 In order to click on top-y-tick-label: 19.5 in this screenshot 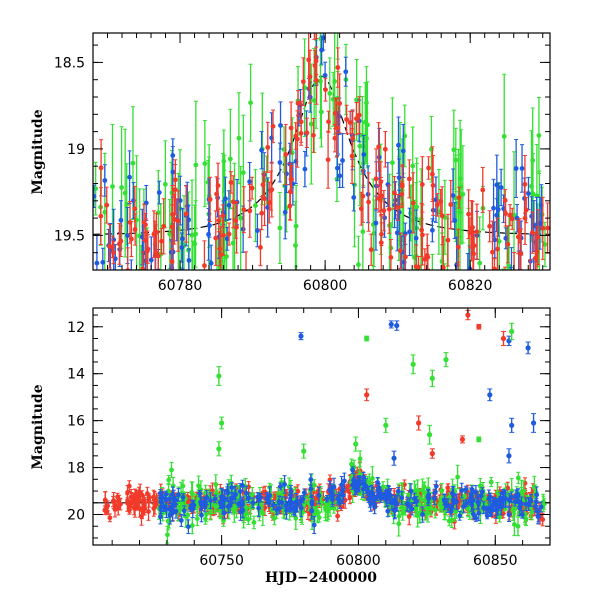, I will do `click(69, 236)`.